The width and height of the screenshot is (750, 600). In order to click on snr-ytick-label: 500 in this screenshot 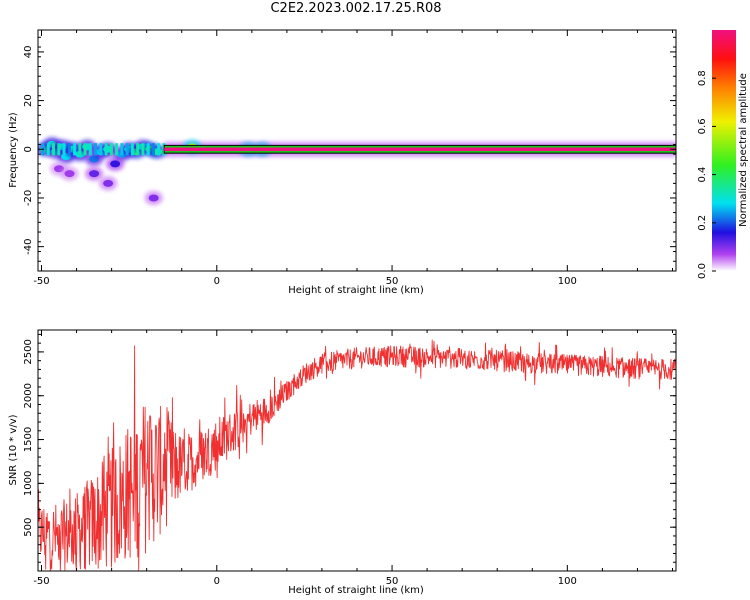, I will do `click(28, 527)`.